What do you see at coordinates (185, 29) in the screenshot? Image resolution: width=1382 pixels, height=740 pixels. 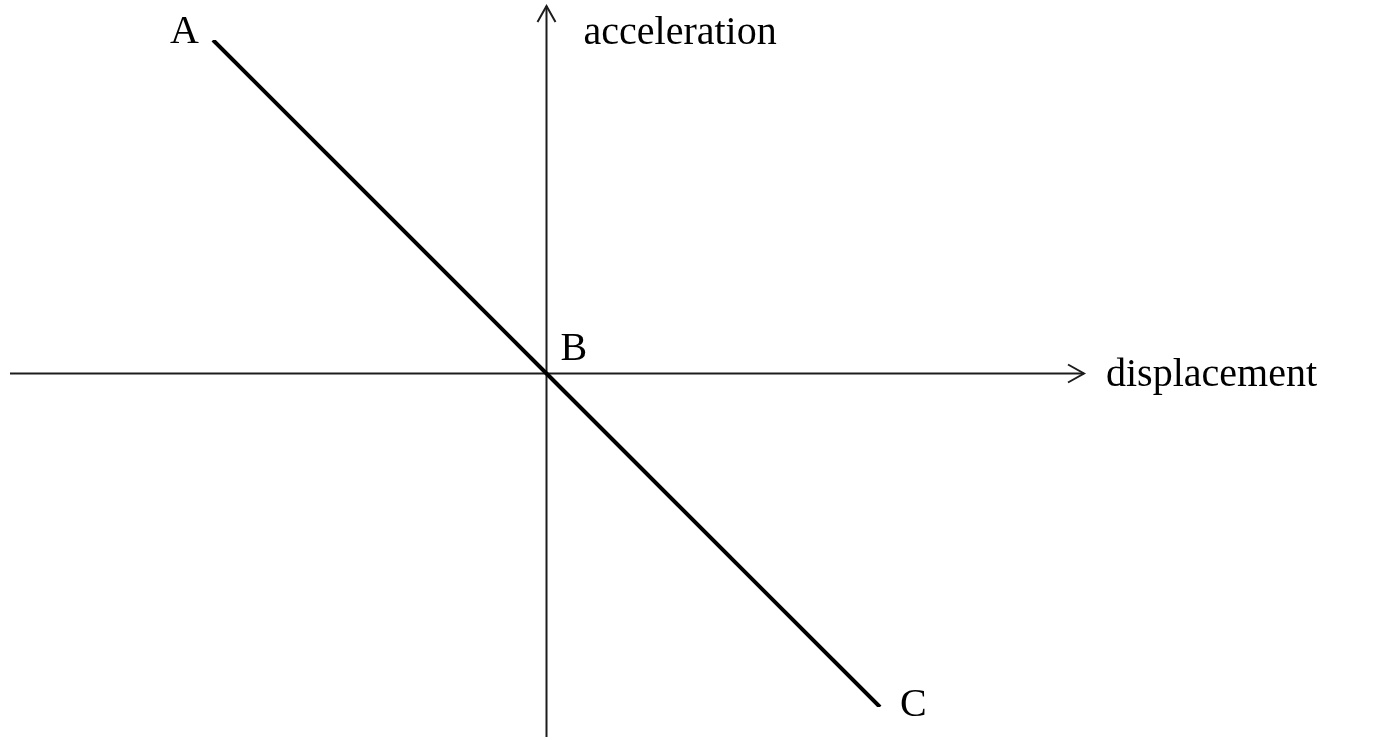 I see `annotation: A` at bounding box center [185, 29].